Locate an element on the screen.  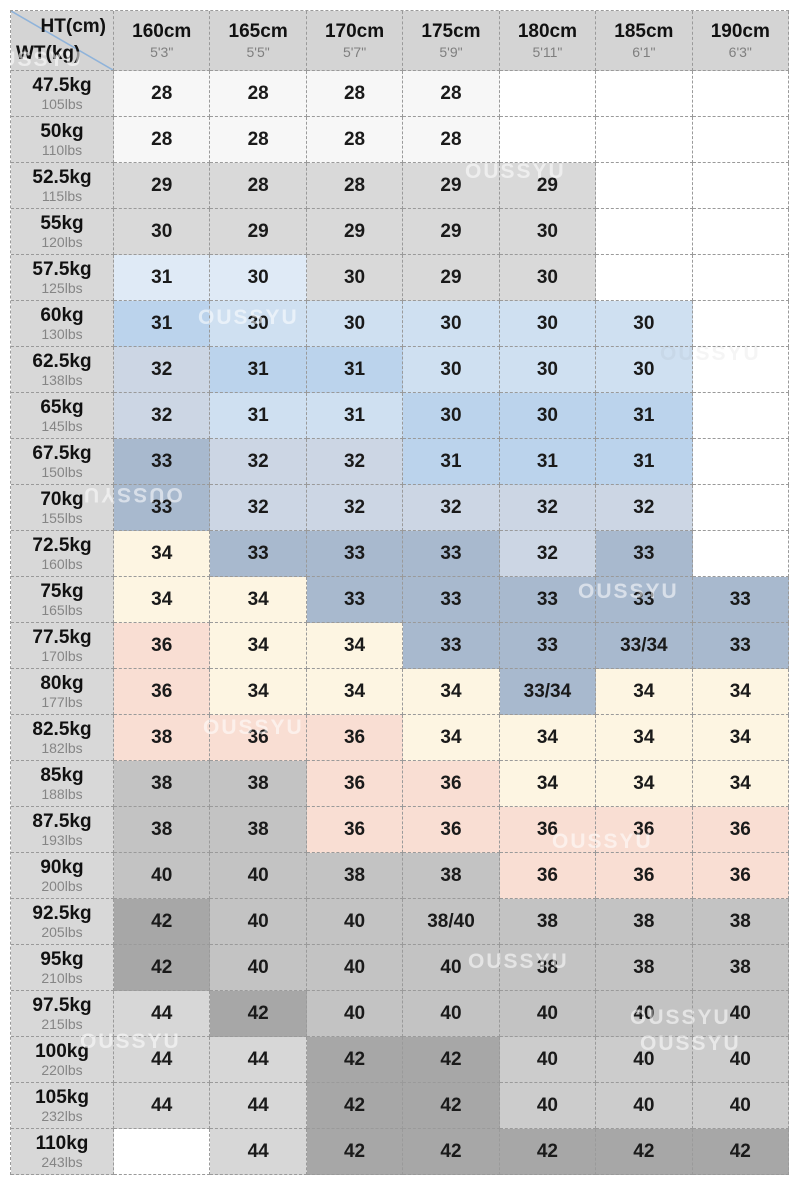
row-weight-lbs: 115lbs is located at coordinates (62, 196).